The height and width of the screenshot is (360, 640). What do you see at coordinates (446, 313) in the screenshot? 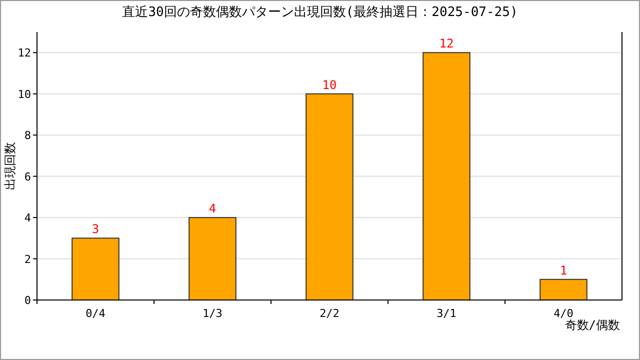
I see `x-tick-label: 3/1` at bounding box center [446, 313].